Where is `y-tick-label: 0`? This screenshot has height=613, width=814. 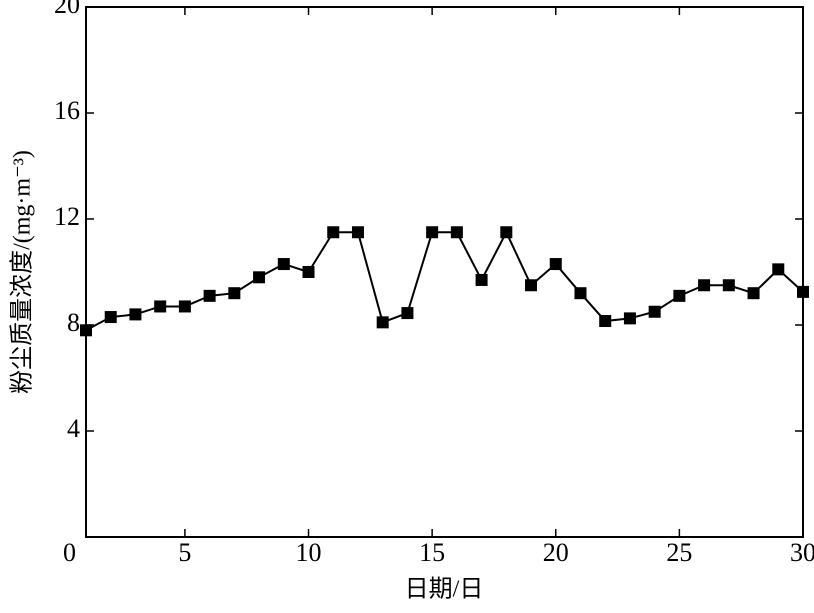
y-tick-label: 0 is located at coordinates (69, 552).